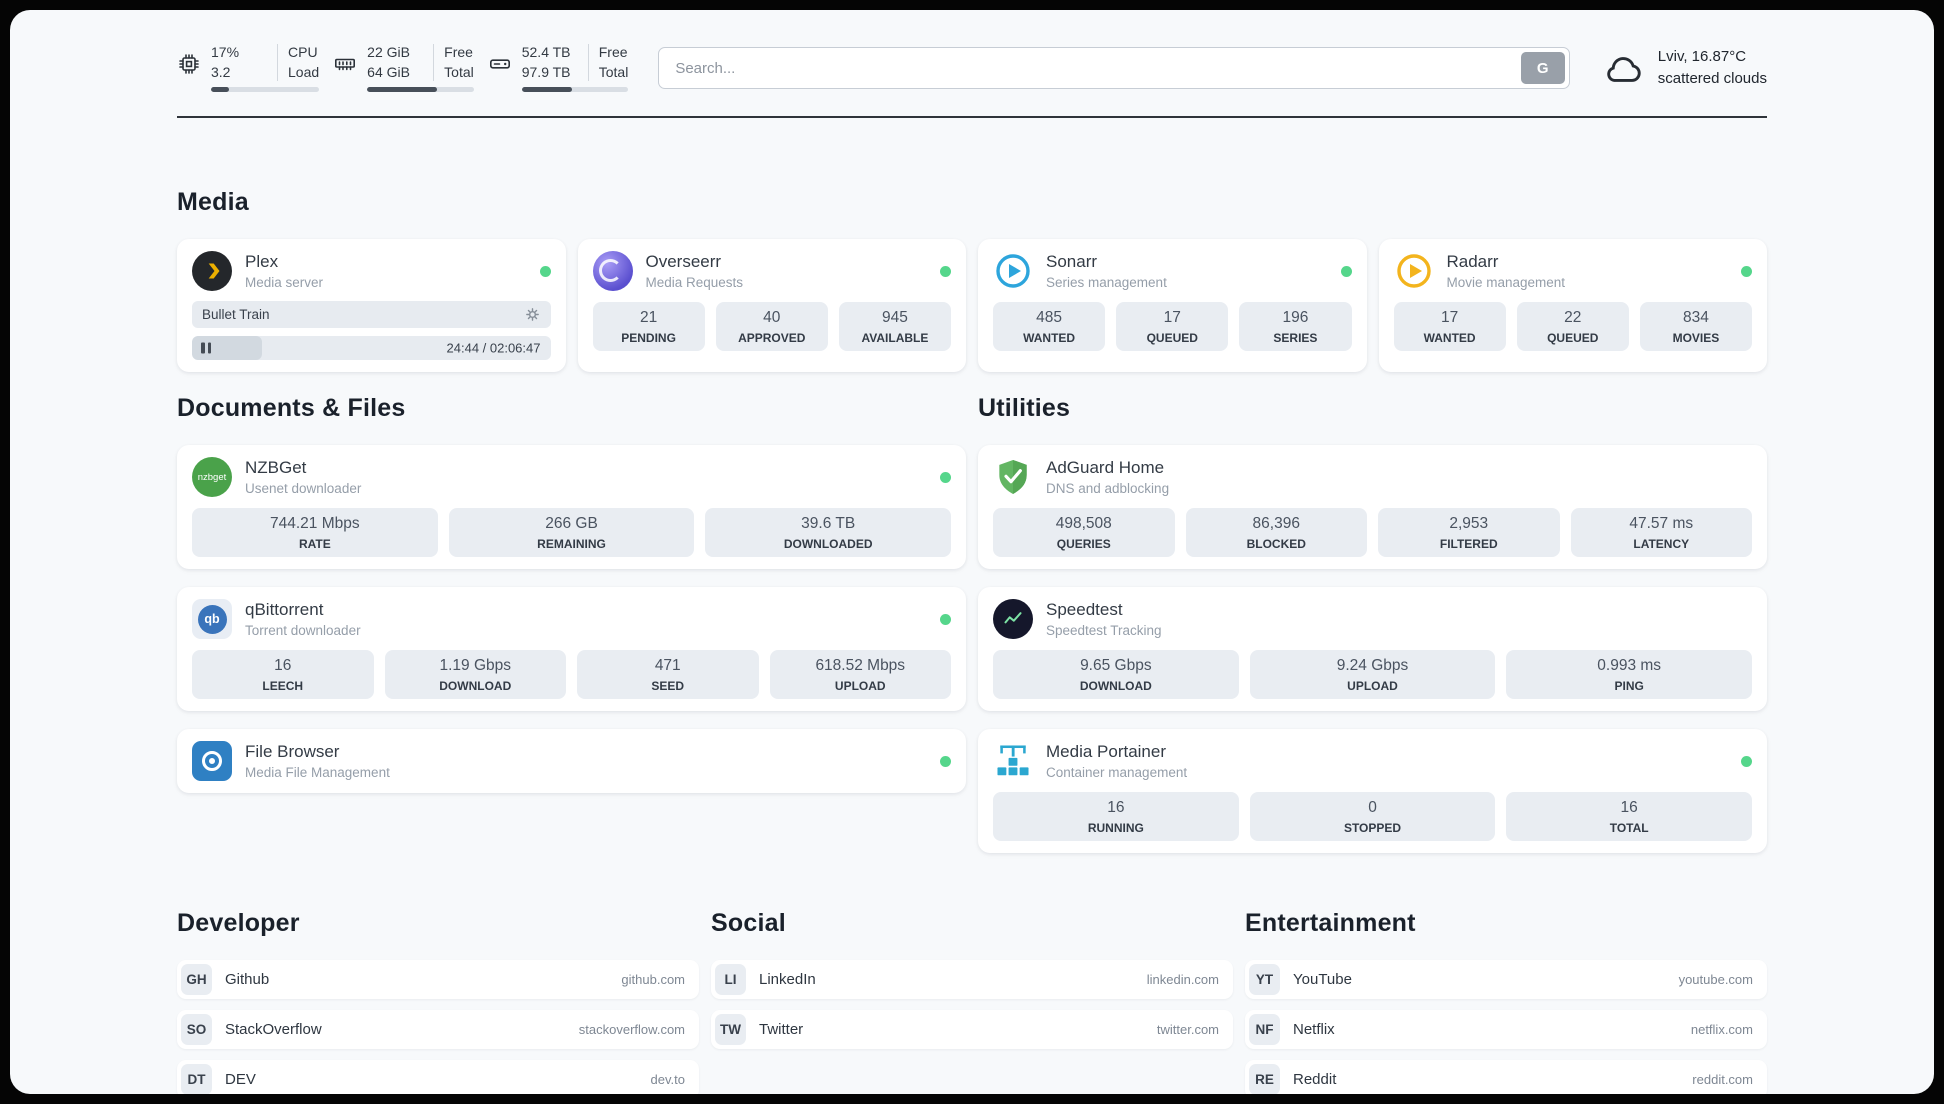  Describe the element at coordinates (438, 979) in the screenshot. I see `bookmark-github: GH Github github.com` at that location.